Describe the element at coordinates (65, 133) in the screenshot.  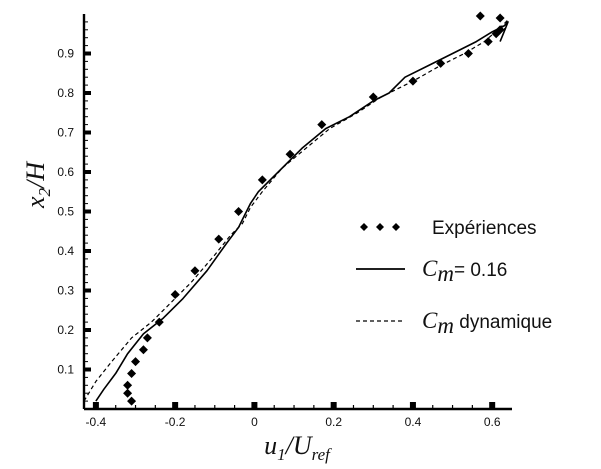
I see `y-tick-label: 0.7` at that location.